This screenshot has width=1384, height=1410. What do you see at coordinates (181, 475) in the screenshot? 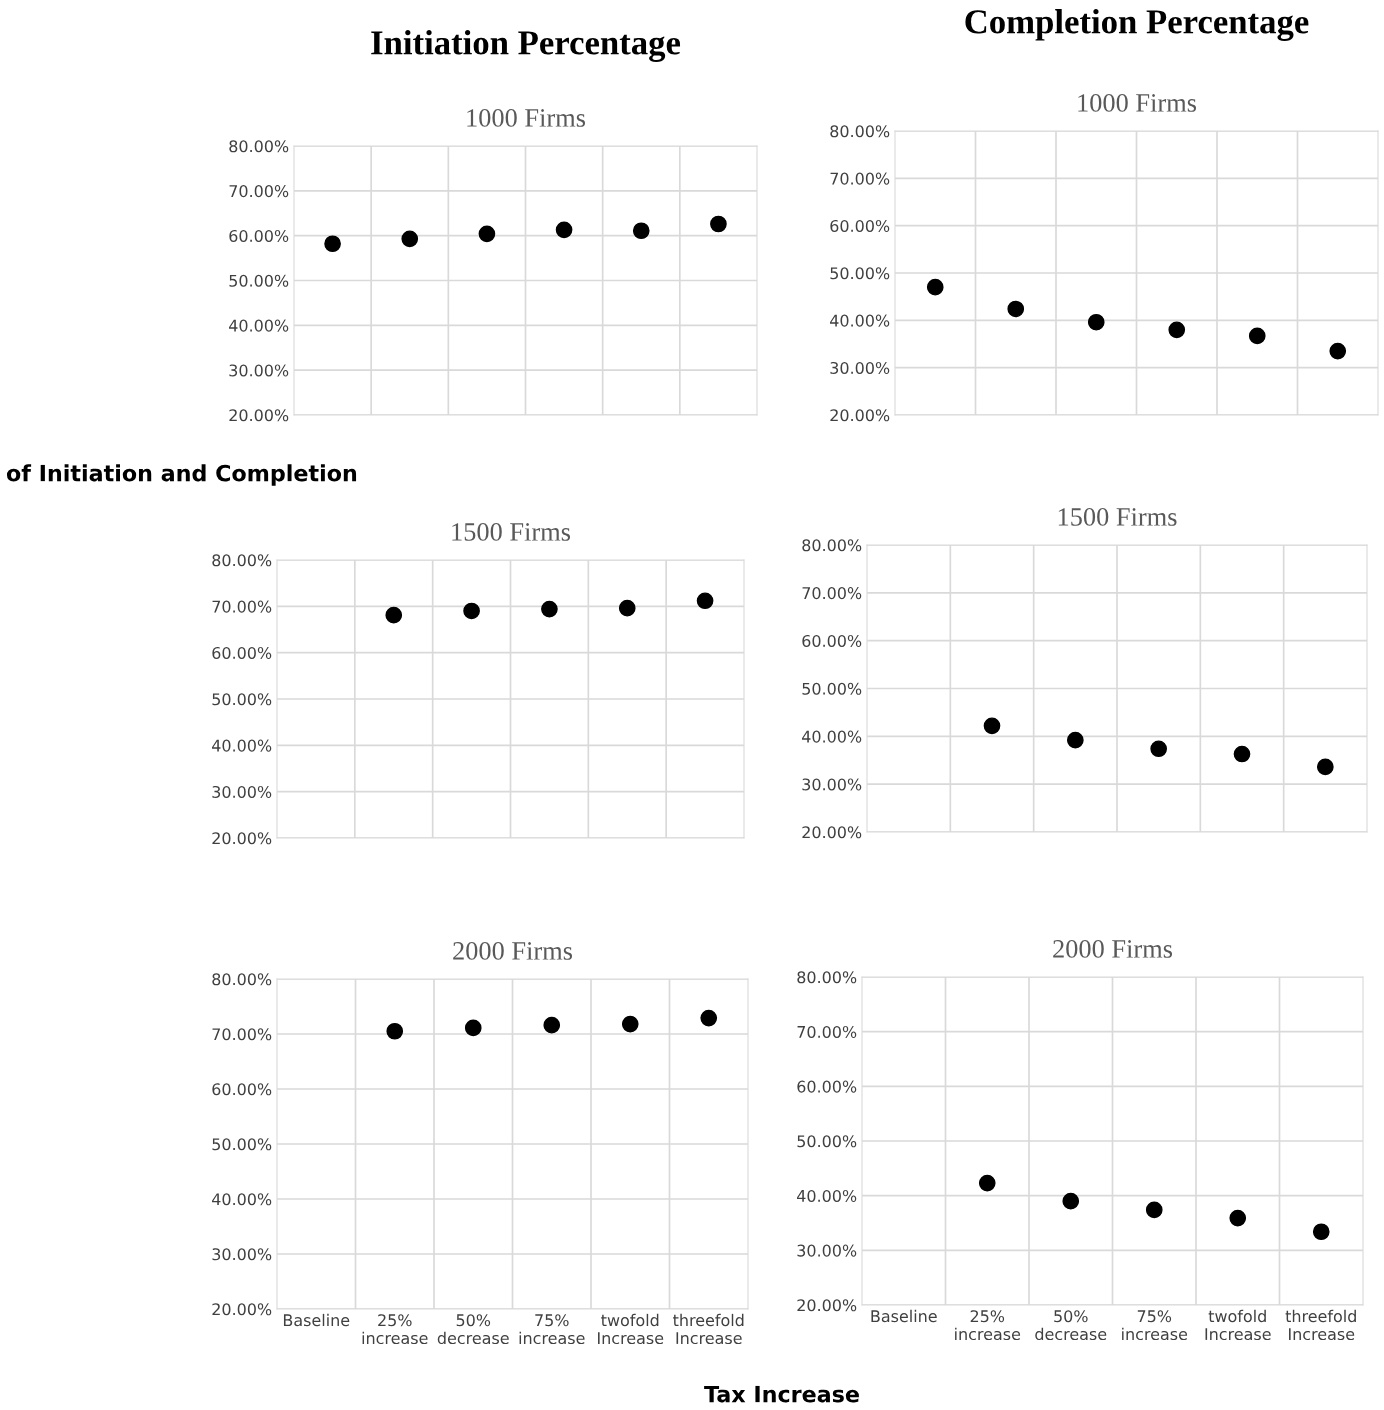
I see `y-axis-title: of Initiation and Completion` at bounding box center [181, 475].